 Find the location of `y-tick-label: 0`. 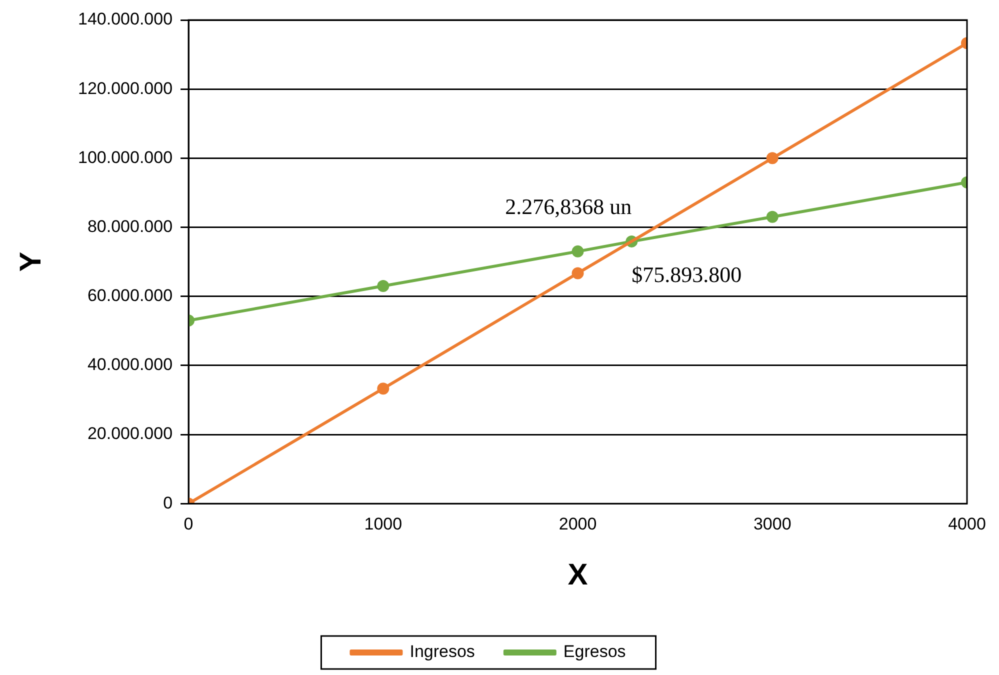

y-tick-label: 0 is located at coordinates (168, 502).